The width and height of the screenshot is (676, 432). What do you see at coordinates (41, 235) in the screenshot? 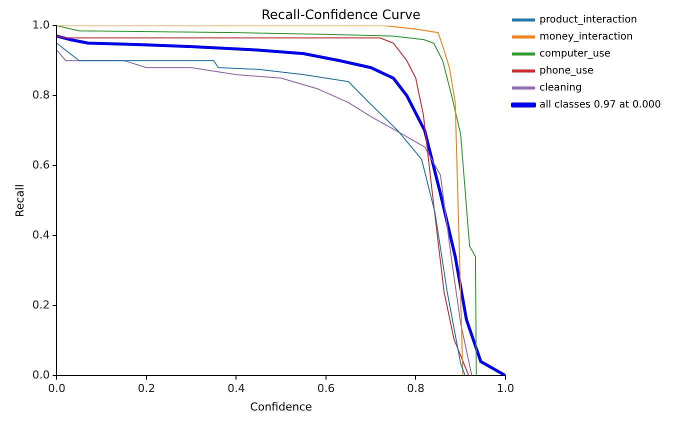
I see `y-tick-label: 0.4` at bounding box center [41, 235].